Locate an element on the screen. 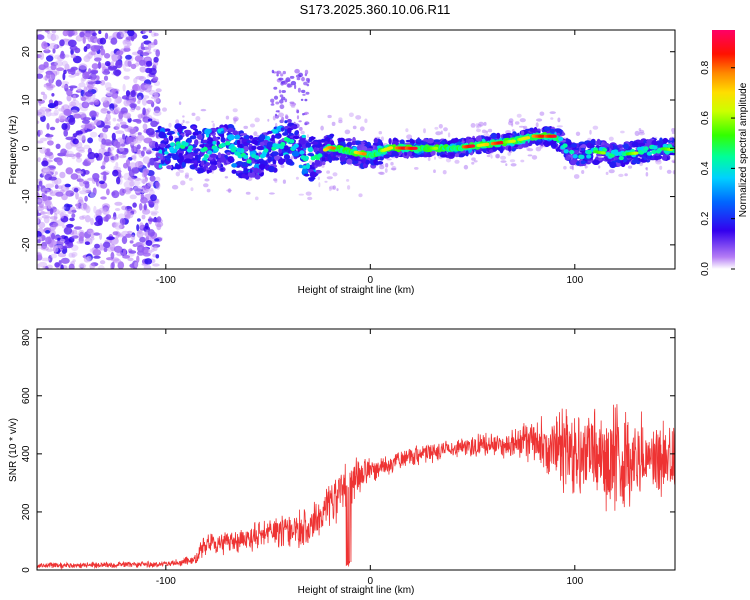 The height and width of the screenshot is (600, 750). colorbar-label: Normalized spectral amplitude is located at coordinates (743, 149).